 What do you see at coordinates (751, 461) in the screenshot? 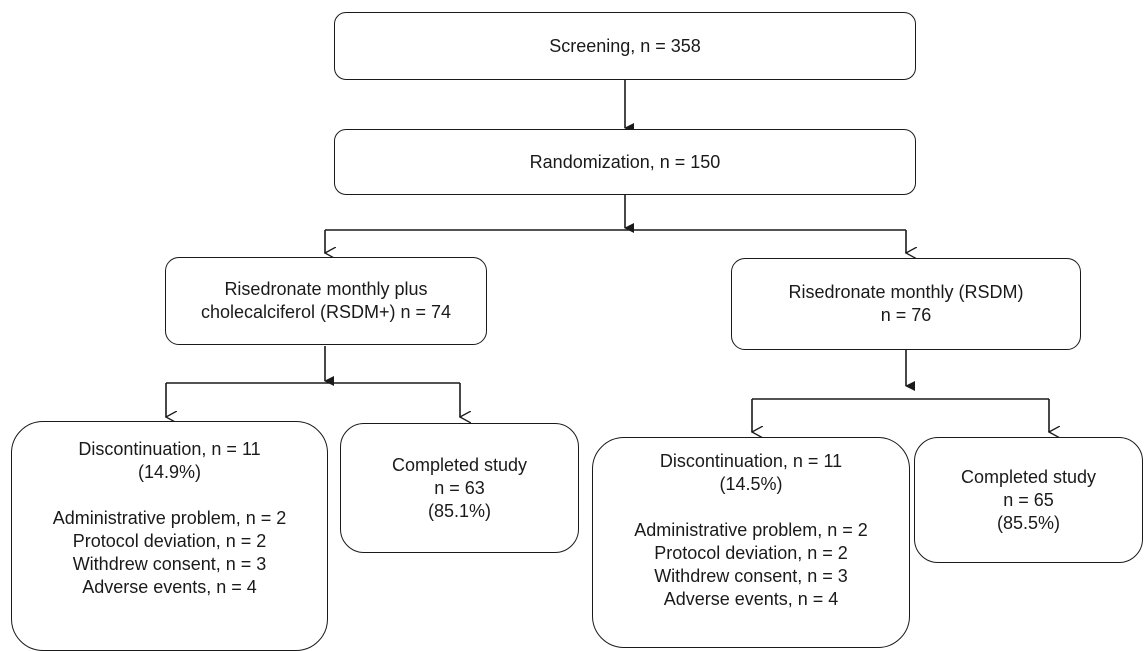
I see `right-discontinuation-title: Discontinuation, n = 11` at bounding box center [751, 461].